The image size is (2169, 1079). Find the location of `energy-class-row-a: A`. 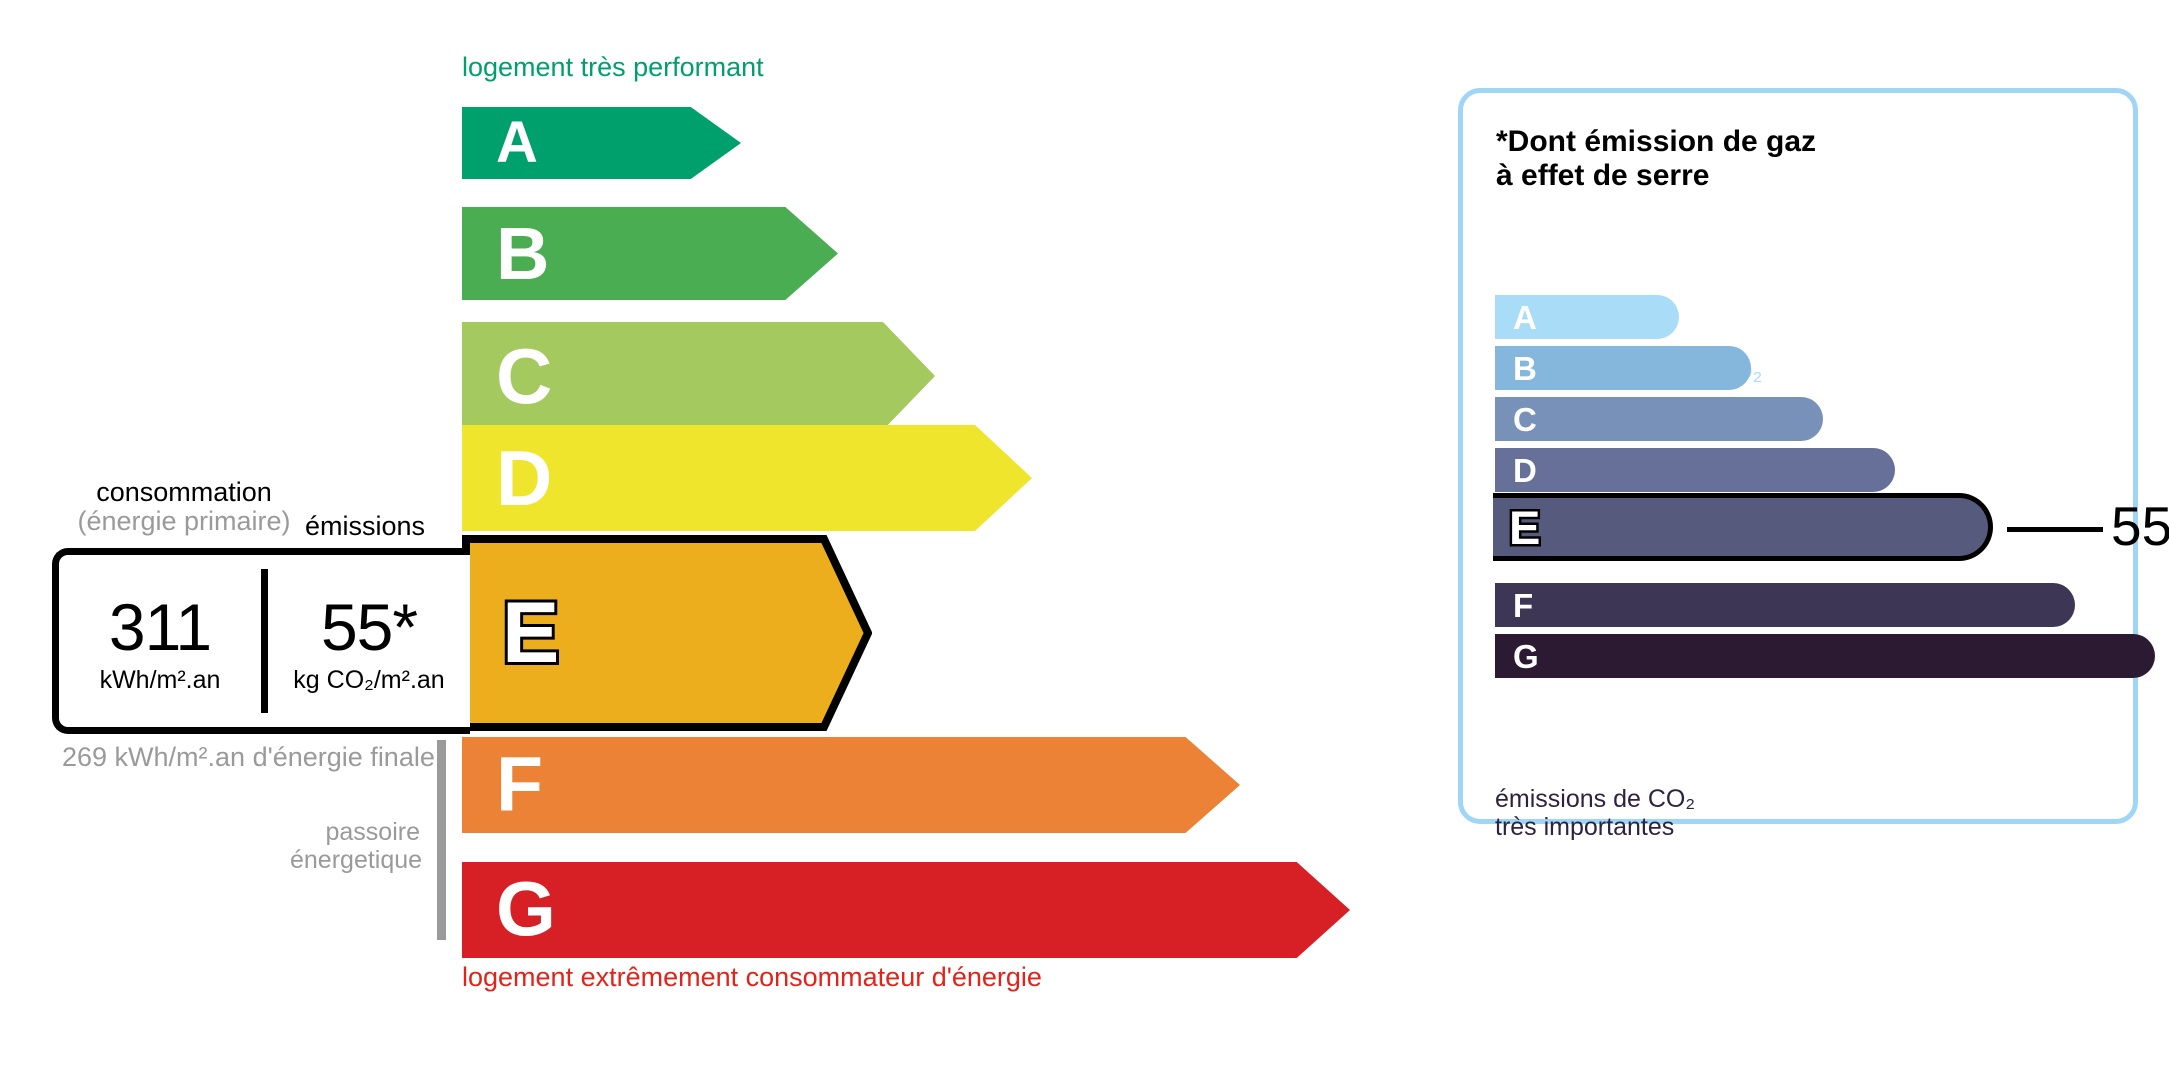

energy-class-row-a: A is located at coordinates (601, 143).